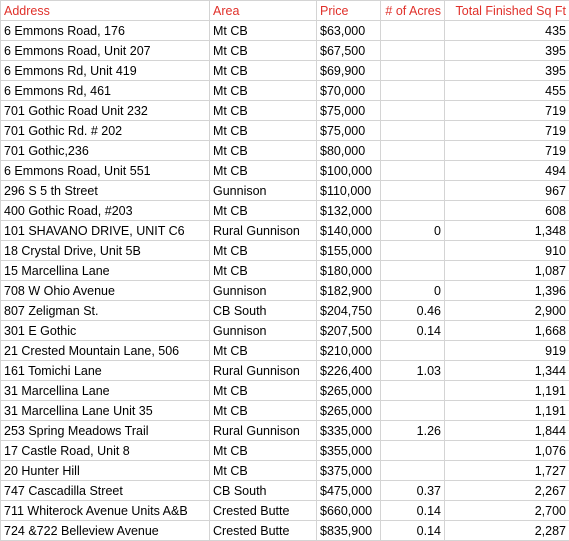 The image size is (569, 541). Describe the element at coordinates (105, 510) in the screenshot. I see `address-cell: 711 Whiterock Avenue Units A&B` at that location.